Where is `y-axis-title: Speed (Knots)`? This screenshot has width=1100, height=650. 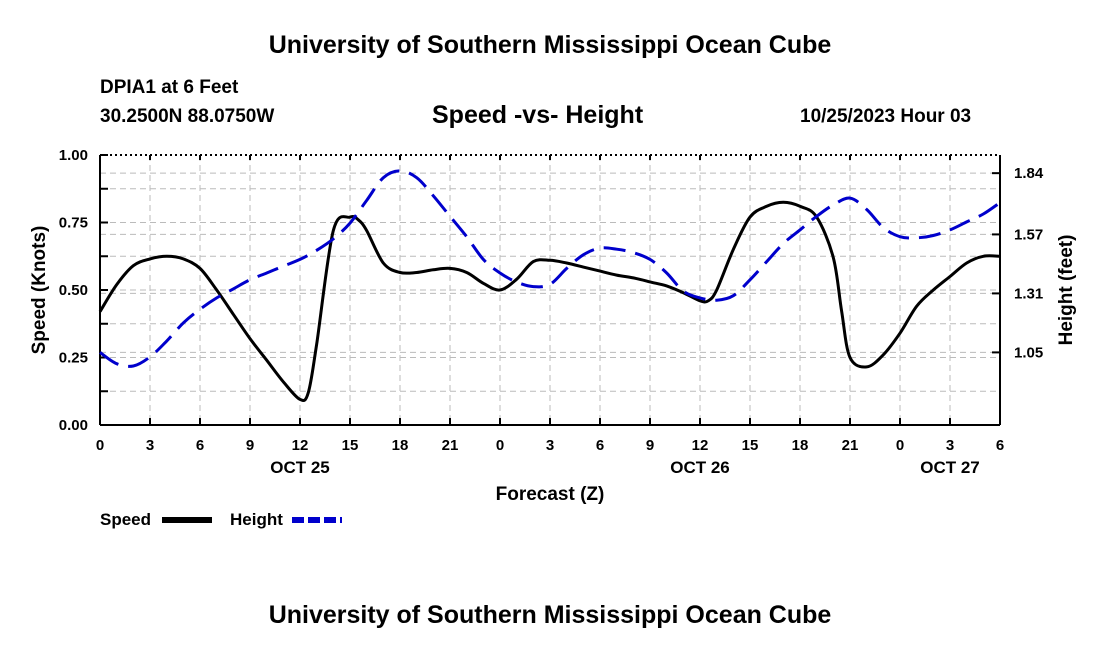 y-axis-title: Speed (Knots) is located at coordinates (39, 290).